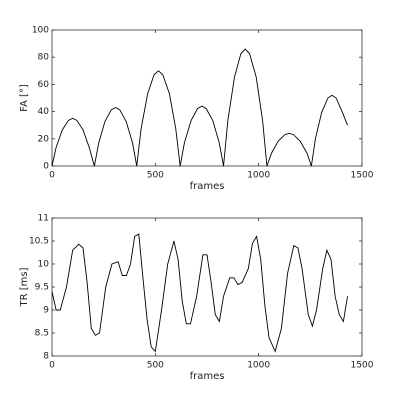 This screenshot has height=400, width=400. Describe the element at coordinates (44, 112) in the screenshot. I see `y-tick-label: 40` at that location.